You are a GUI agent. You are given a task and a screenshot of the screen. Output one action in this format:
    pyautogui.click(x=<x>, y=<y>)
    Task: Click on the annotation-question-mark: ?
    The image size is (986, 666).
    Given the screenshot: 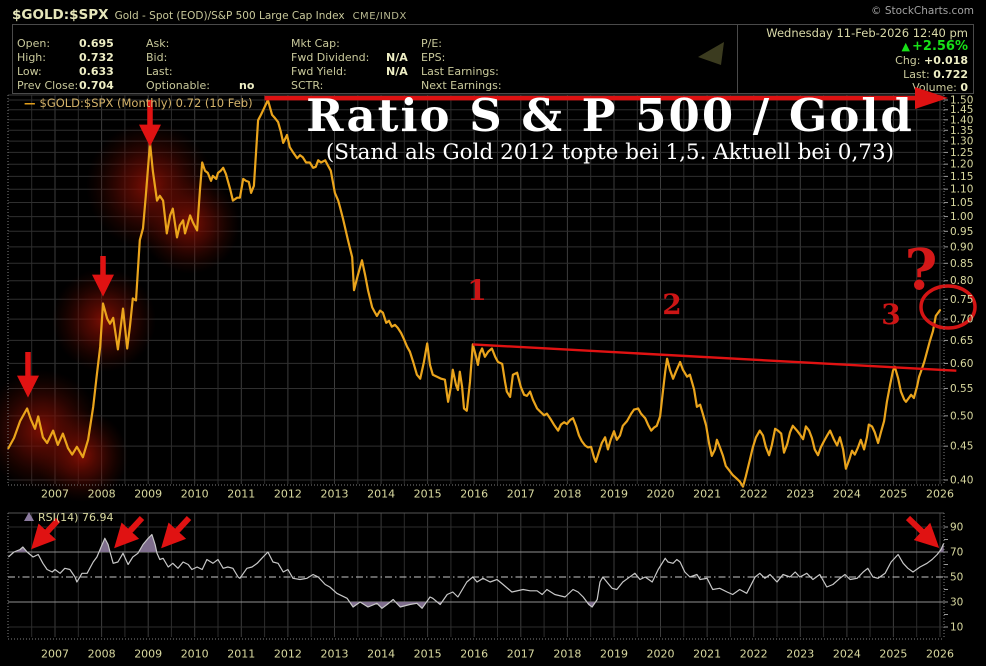 What is the action you would take?
    pyautogui.click(x=921, y=270)
    